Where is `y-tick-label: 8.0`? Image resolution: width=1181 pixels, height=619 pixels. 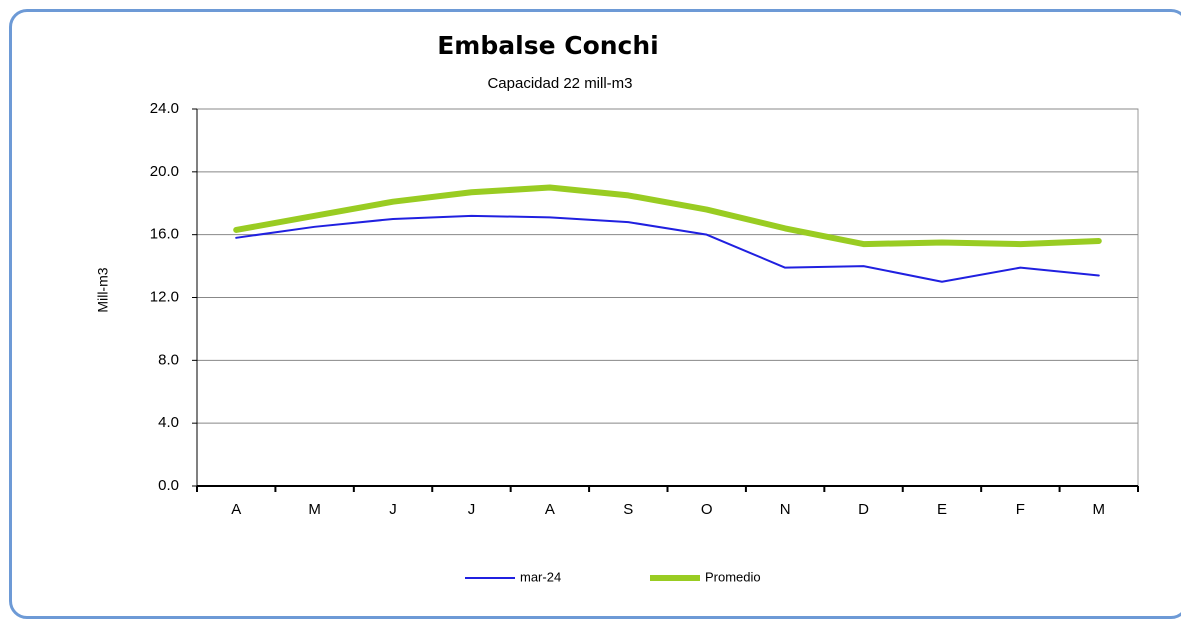 y-tick-label: 8.0 is located at coordinates (168, 359).